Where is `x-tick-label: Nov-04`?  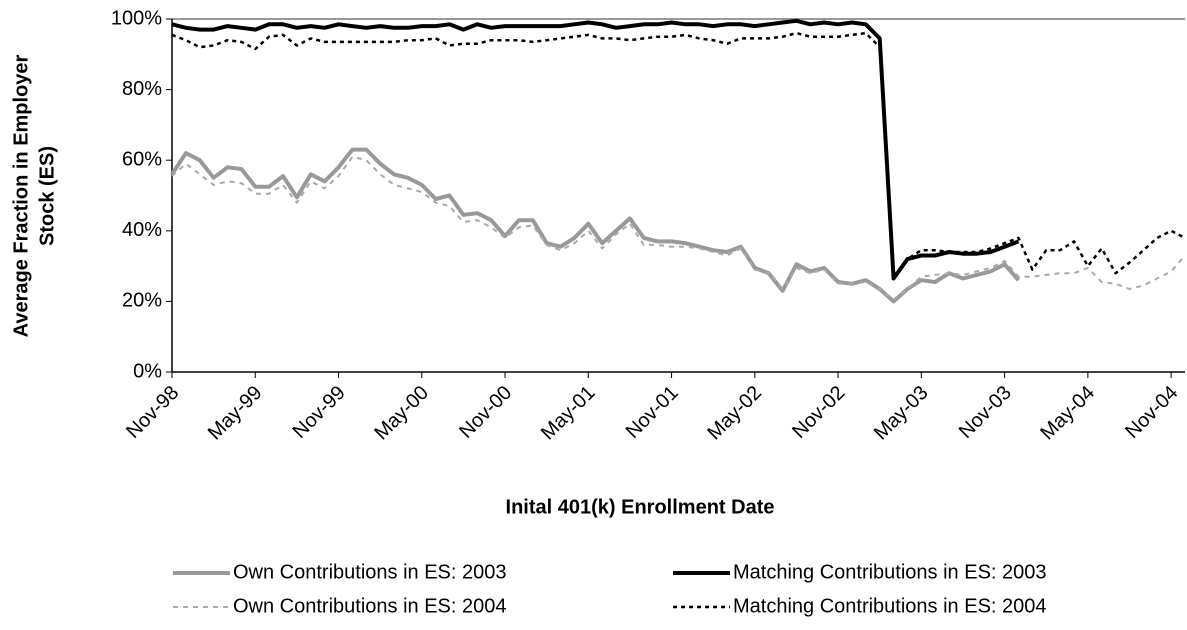 x-tick-label: Nov-04 is located at coordinates (1151, 412).